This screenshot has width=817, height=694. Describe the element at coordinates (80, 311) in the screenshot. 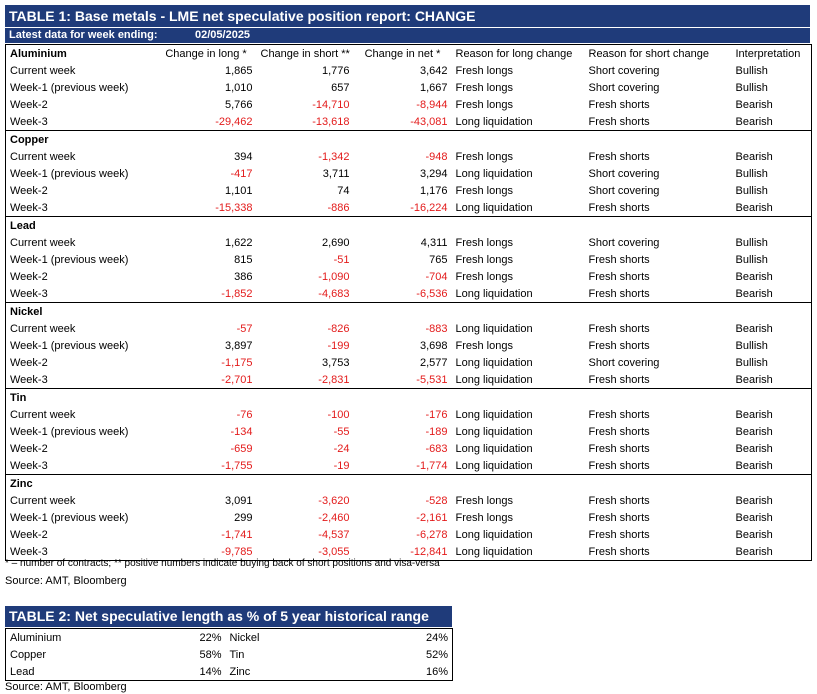

I see `group-name: Nickel` at that location.